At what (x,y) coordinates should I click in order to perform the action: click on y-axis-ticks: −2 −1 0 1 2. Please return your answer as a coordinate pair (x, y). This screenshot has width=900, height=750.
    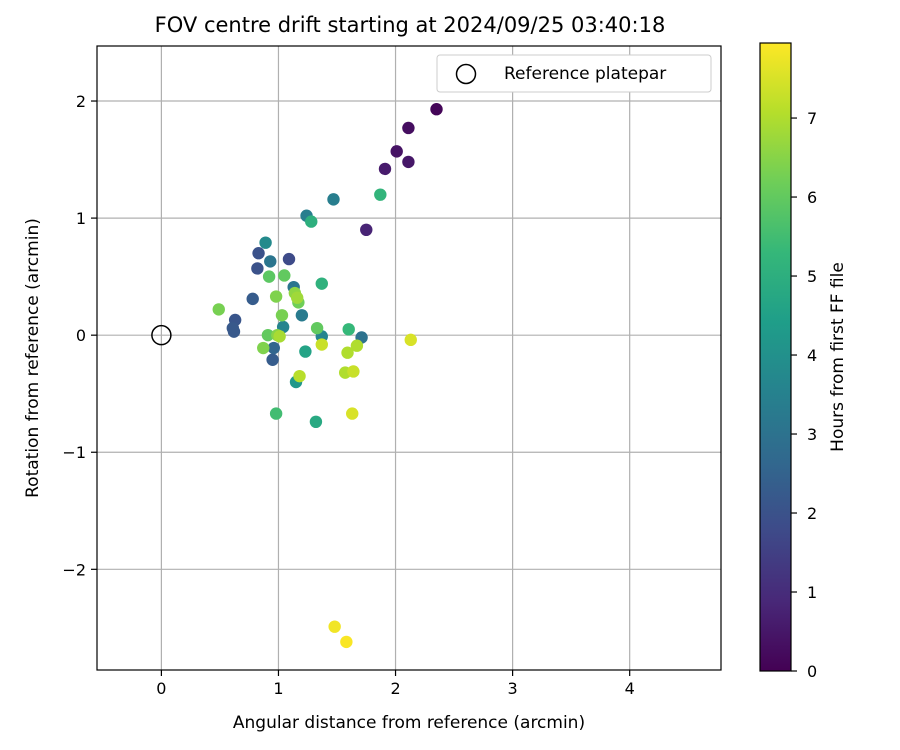
    Looking at the image, I should click on (79, 335).